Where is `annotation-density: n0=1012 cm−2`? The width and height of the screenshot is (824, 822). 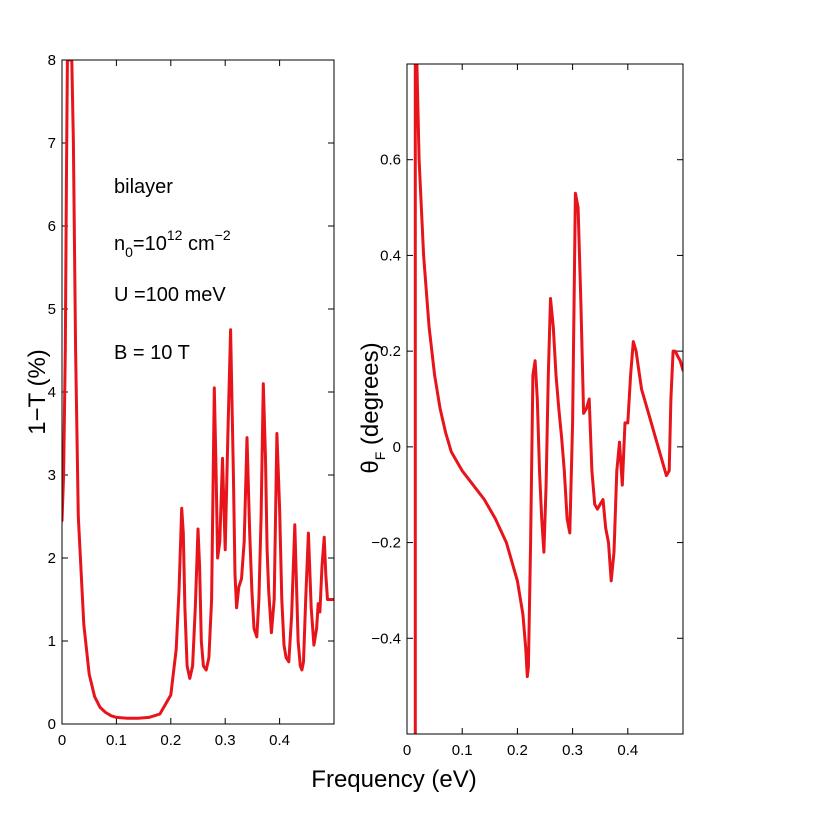
annotation-density: n0=1012 cm−2 is located at coordinates (172, 243).